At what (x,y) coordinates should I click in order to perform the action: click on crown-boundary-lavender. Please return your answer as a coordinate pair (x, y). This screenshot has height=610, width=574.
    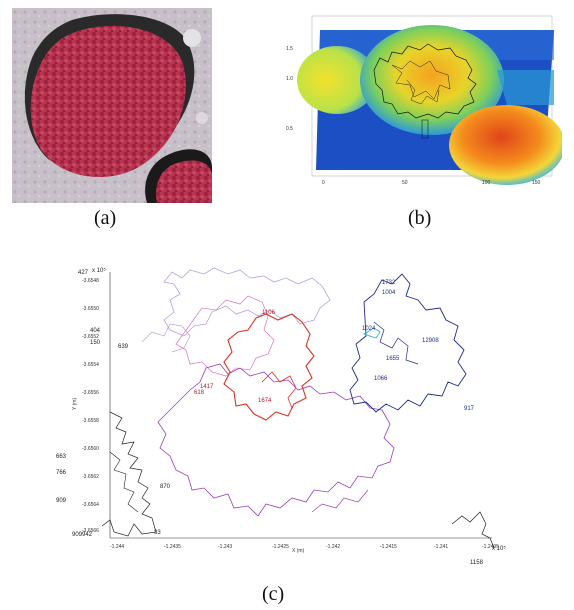
    Looking at the image, I should click on (247, 302).